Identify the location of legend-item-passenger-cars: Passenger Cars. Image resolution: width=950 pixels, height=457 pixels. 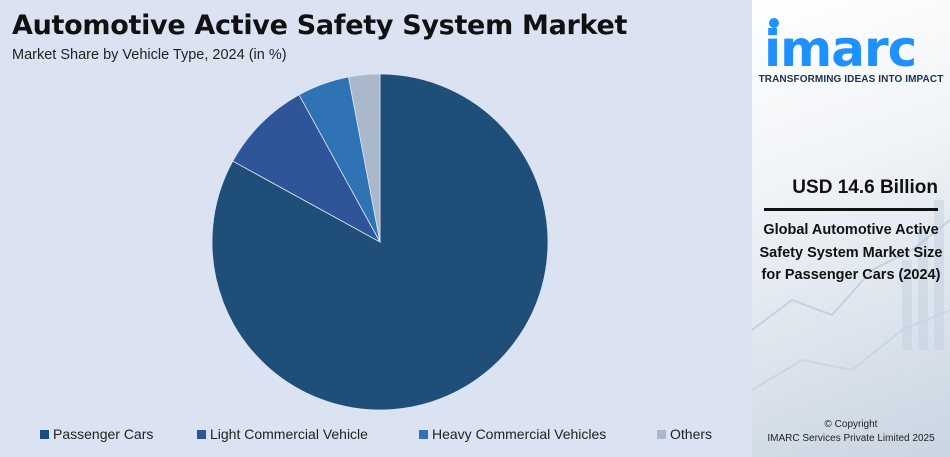
(96, 434).